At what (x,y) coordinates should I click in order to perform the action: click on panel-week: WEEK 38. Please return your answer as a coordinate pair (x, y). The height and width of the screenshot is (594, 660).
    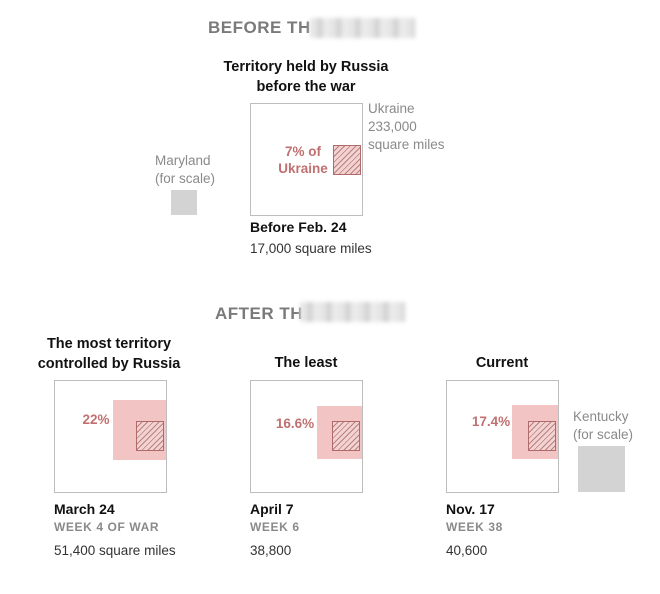
    Looking at the image, I should click on (474, 527).